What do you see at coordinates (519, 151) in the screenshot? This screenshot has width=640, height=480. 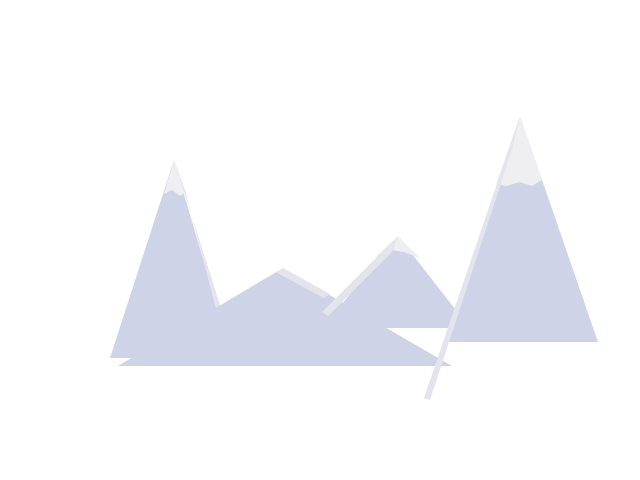 I see `right-peak-snowcap` at bounding box center [519, 151].